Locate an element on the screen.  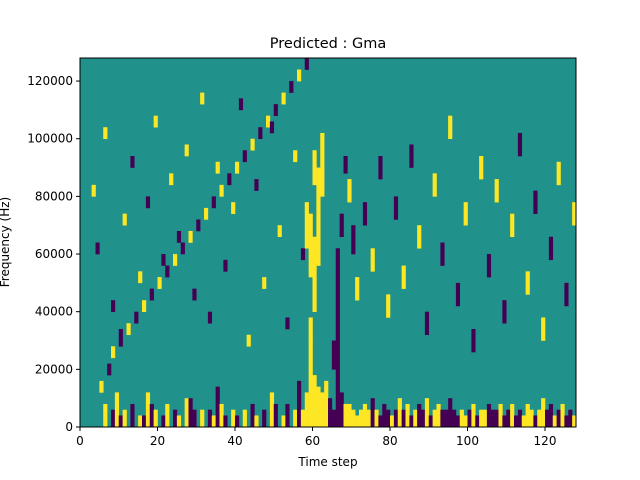
y-tick-label: 60000 is located at coordinates (54, 254).